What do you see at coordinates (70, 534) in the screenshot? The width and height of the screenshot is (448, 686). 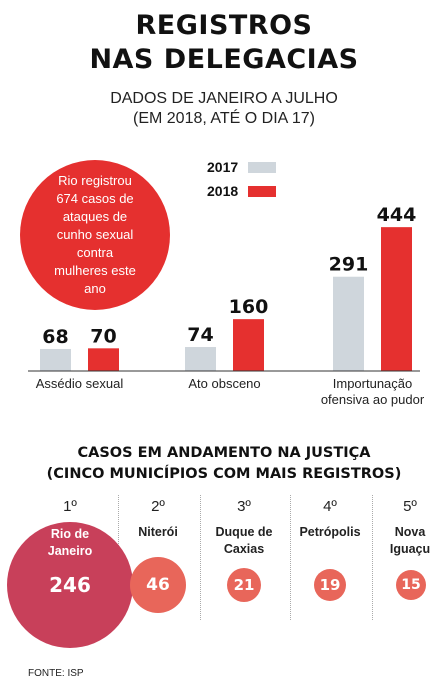 I see `city-label-1-line1: Rio de` at bounding box center [70, 534].